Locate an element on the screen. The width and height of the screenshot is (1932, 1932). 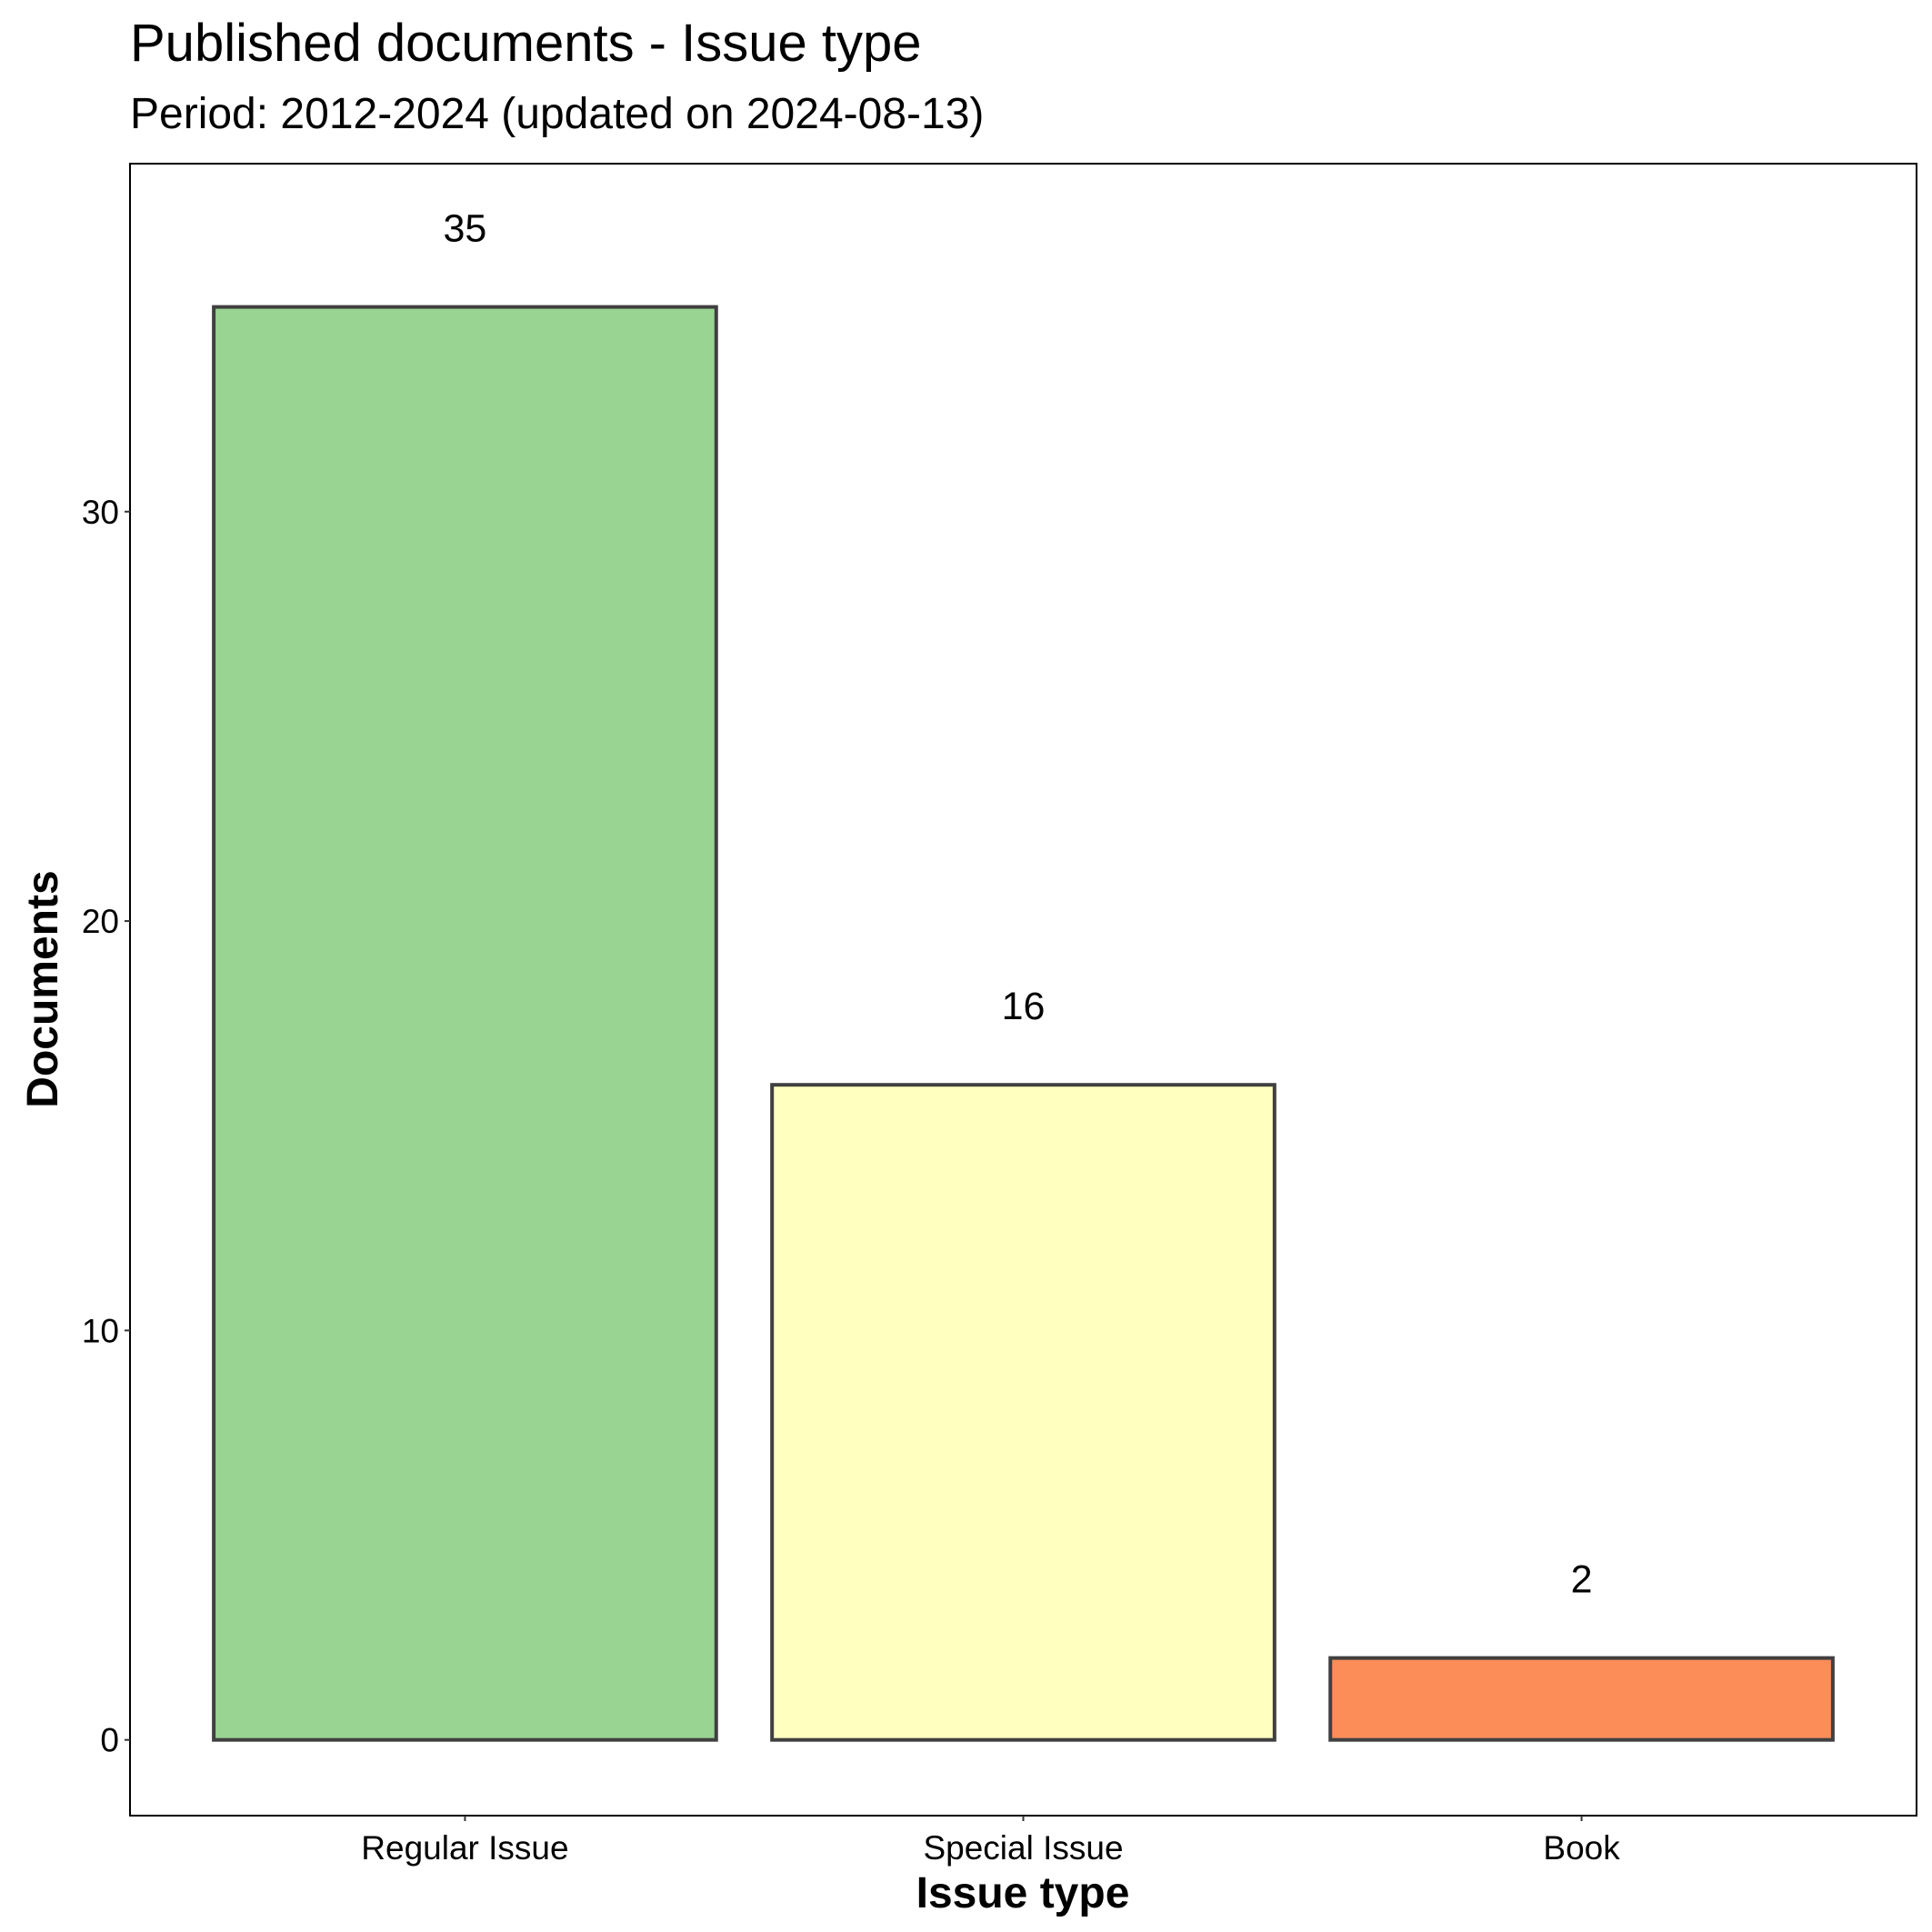
x-tick-label: Special Issue is located at coordinates (1023, 1848).